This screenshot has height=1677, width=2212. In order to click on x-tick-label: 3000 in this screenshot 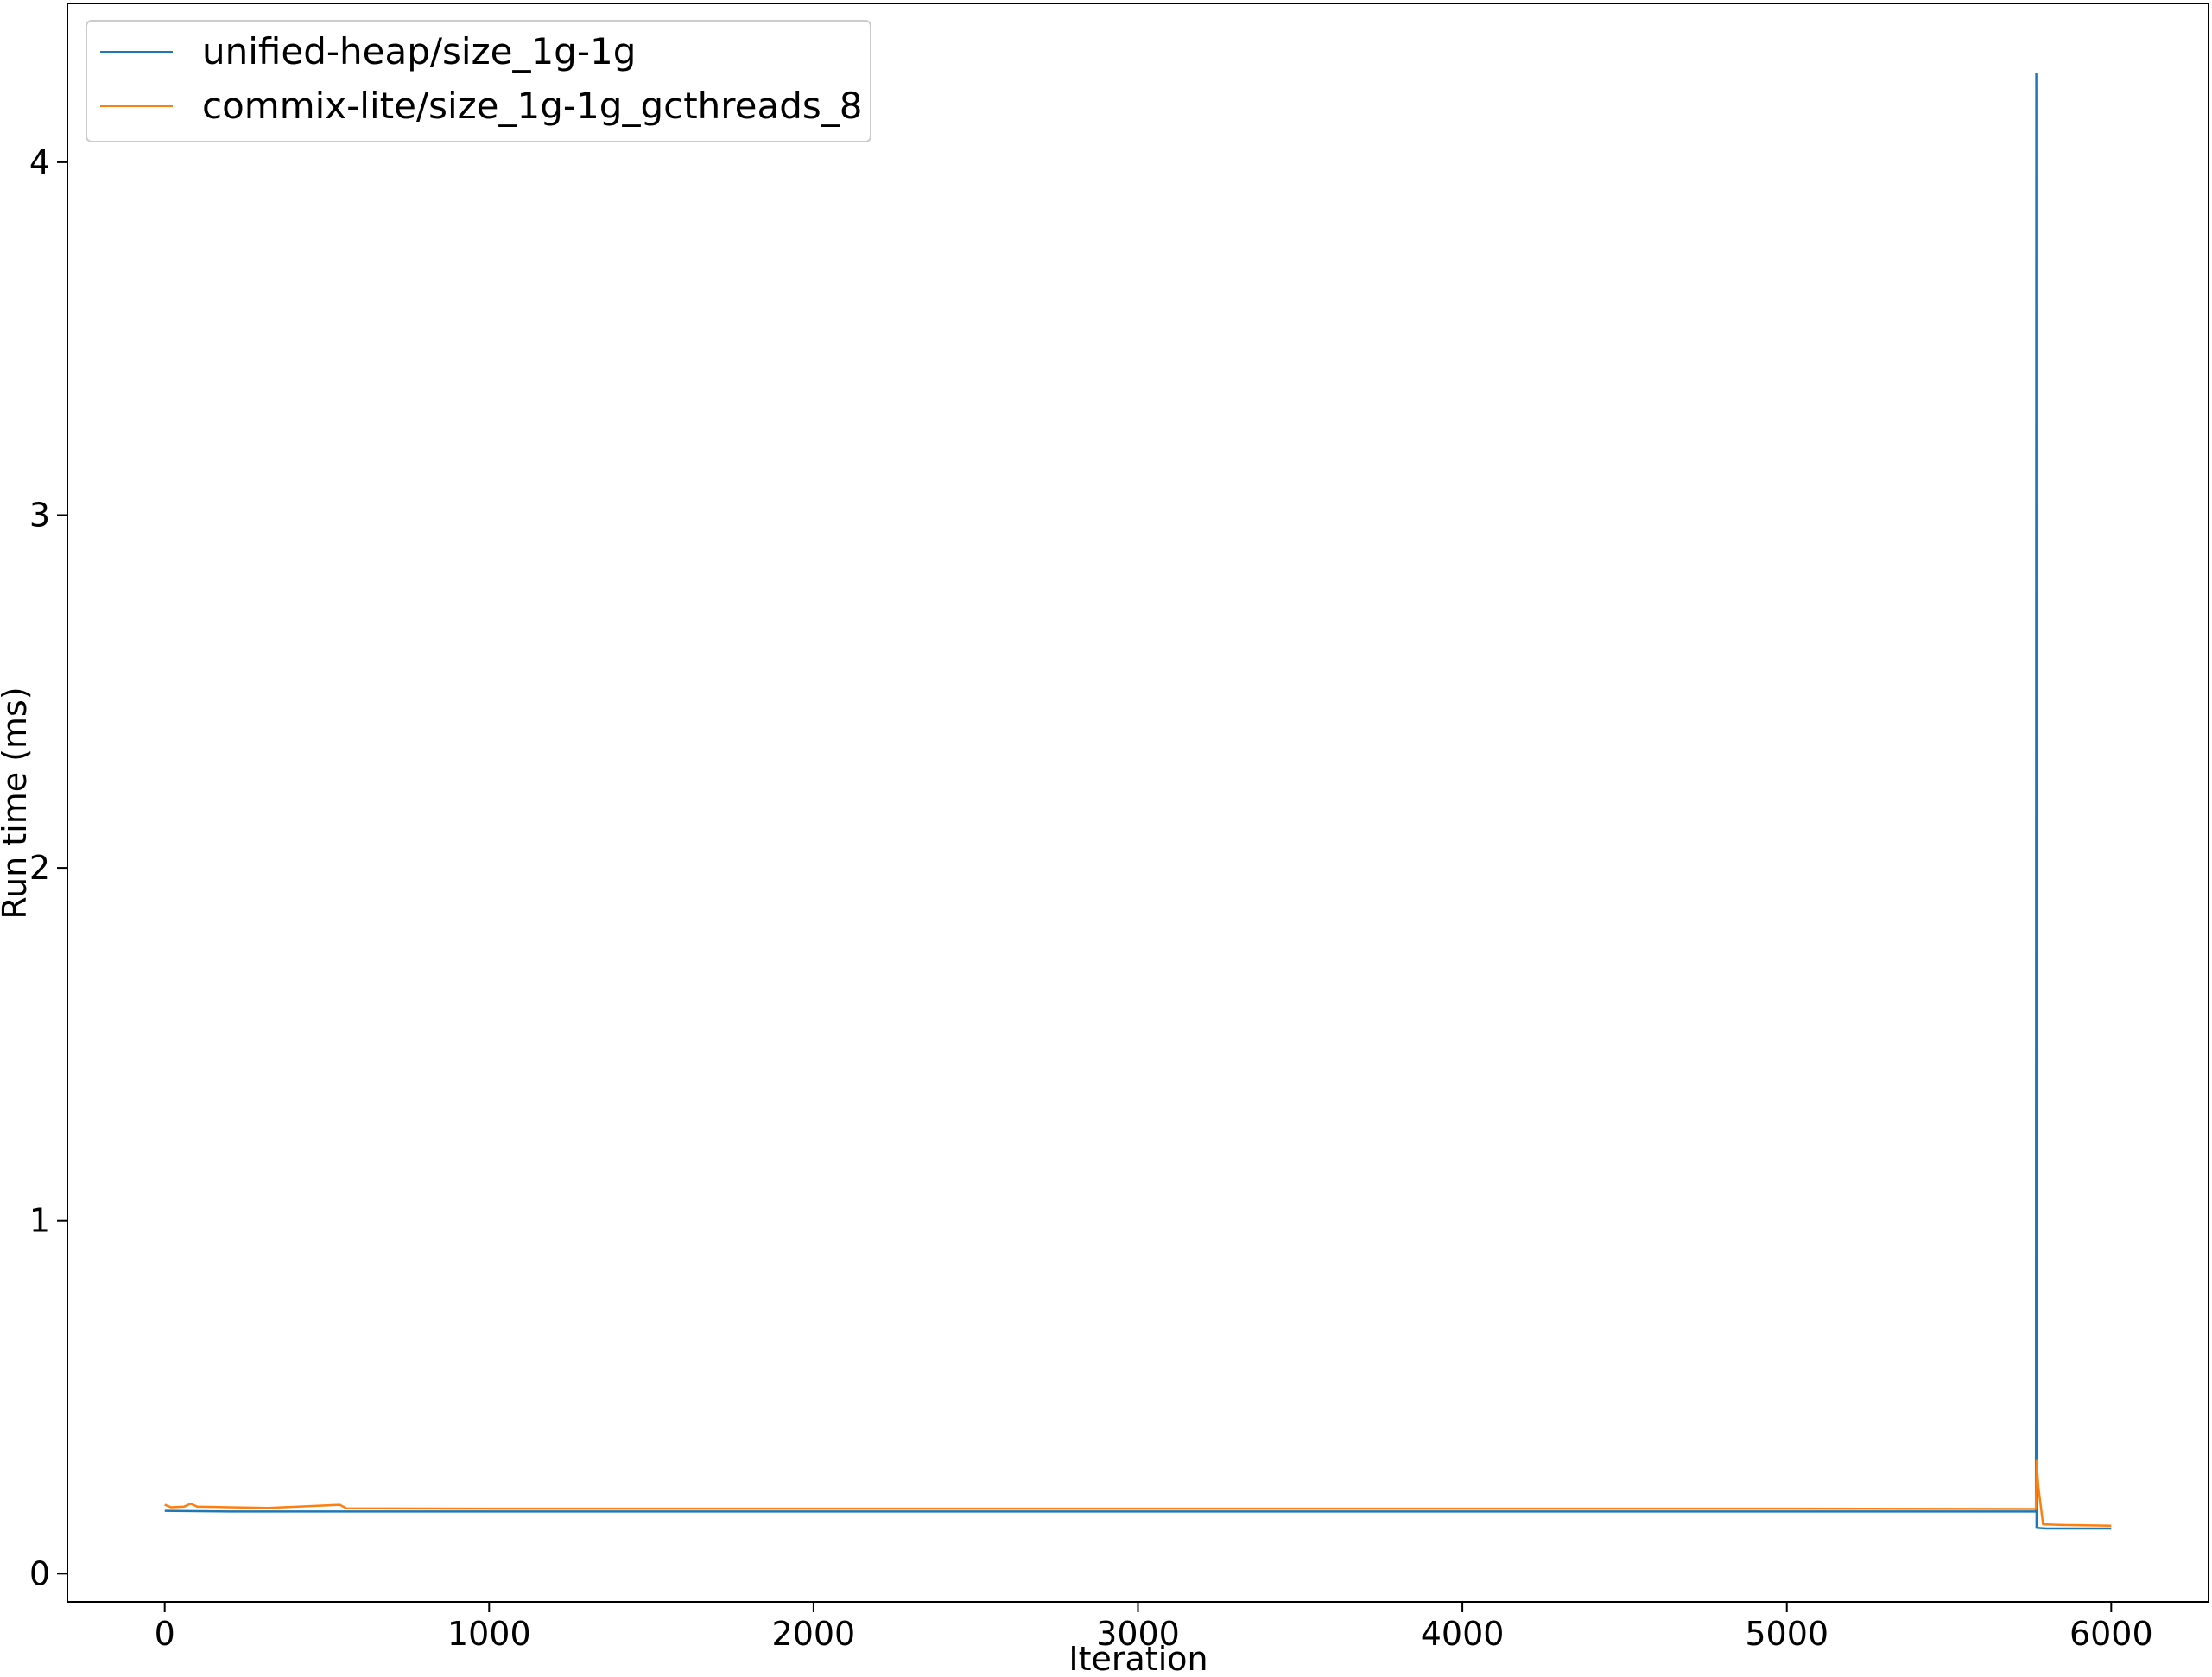, I will do `click(1138, 1634)`.